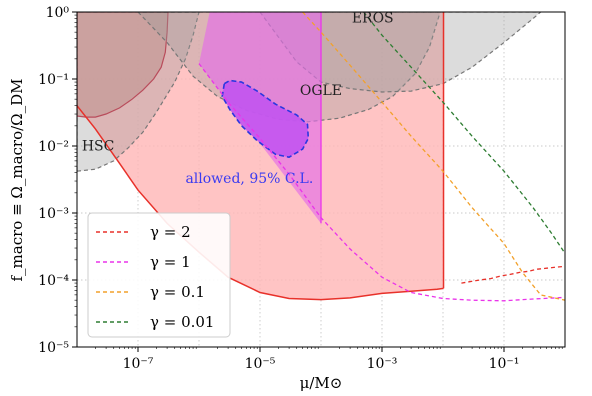 The height and width of the screenshot is (396, 592). Describe the element at coordinates (170, 262) in the screenshot. I see `legend-label: γ = 1` at that location.